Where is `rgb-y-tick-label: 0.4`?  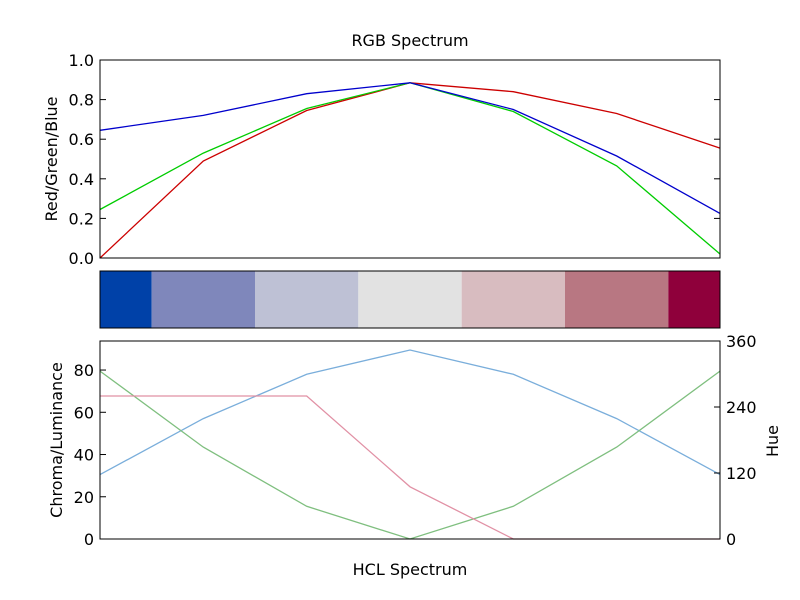
rgb-y-tick-label: 0.4 is located at coordinates (81, 179).